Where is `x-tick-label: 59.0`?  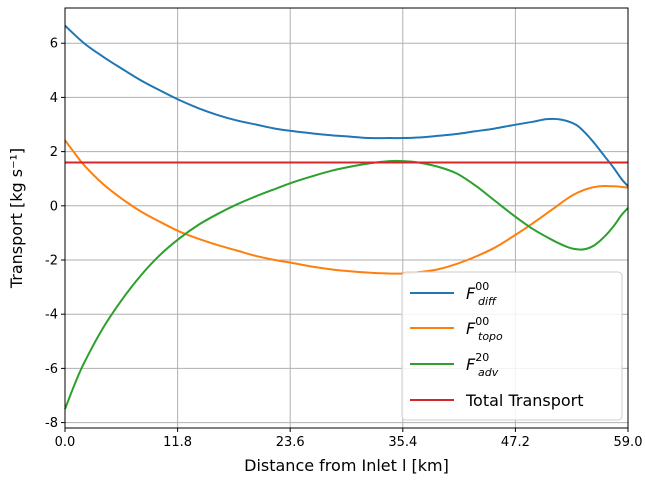
x-tick-label: 59.0 is located at coordinates (628, 442).